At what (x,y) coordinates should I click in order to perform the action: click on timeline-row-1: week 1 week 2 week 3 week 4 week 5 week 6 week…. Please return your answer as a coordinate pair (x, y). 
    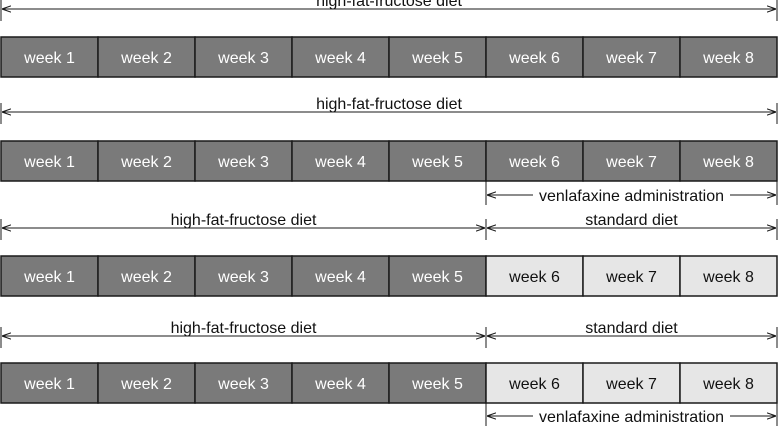
    Looking at the image, I should click on (389, 57).